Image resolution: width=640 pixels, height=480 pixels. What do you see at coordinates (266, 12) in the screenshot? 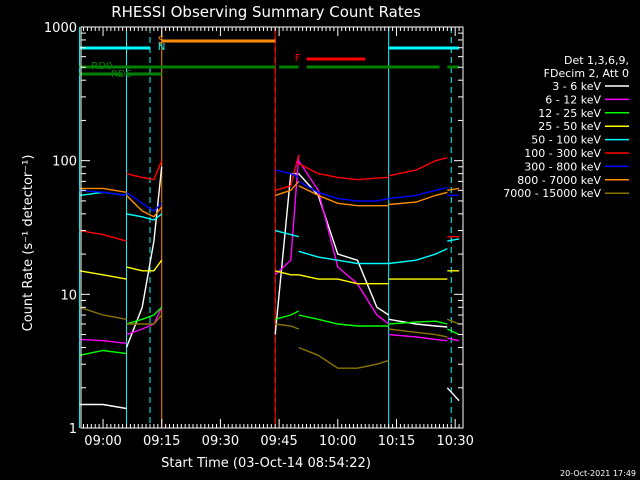
I see `chart-title: RHESSI Observing Summary Count Rates` at bounding box center [266, 12].